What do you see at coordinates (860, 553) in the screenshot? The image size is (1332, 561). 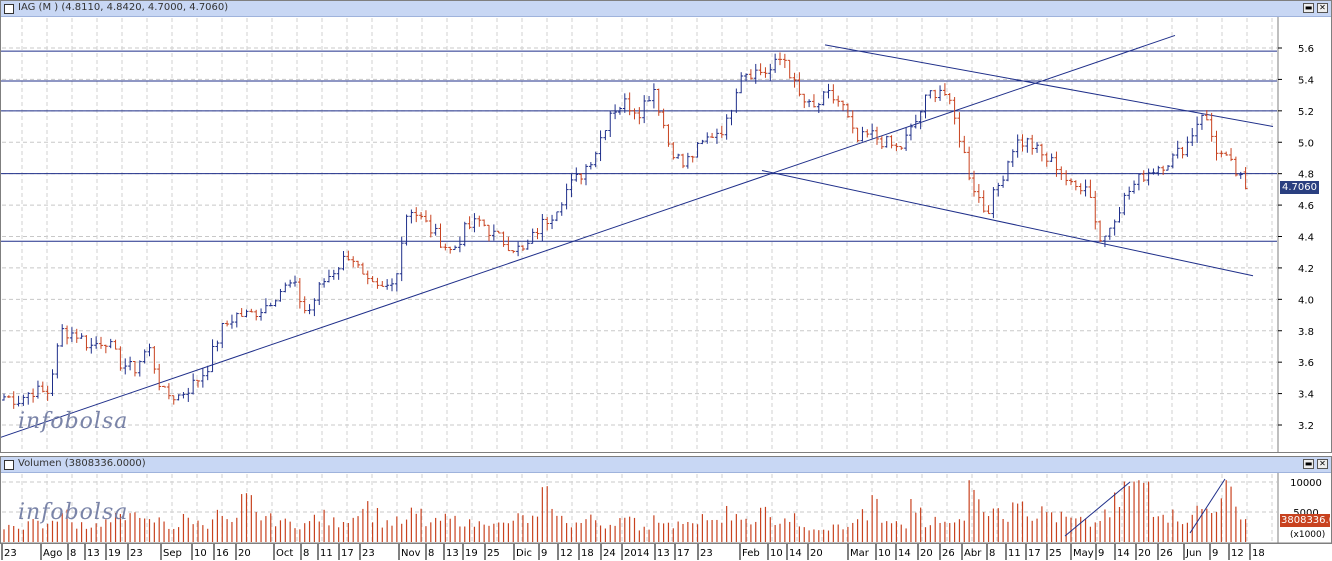 I see `x-tick-label: Mar` at bounding box center [860, 553].